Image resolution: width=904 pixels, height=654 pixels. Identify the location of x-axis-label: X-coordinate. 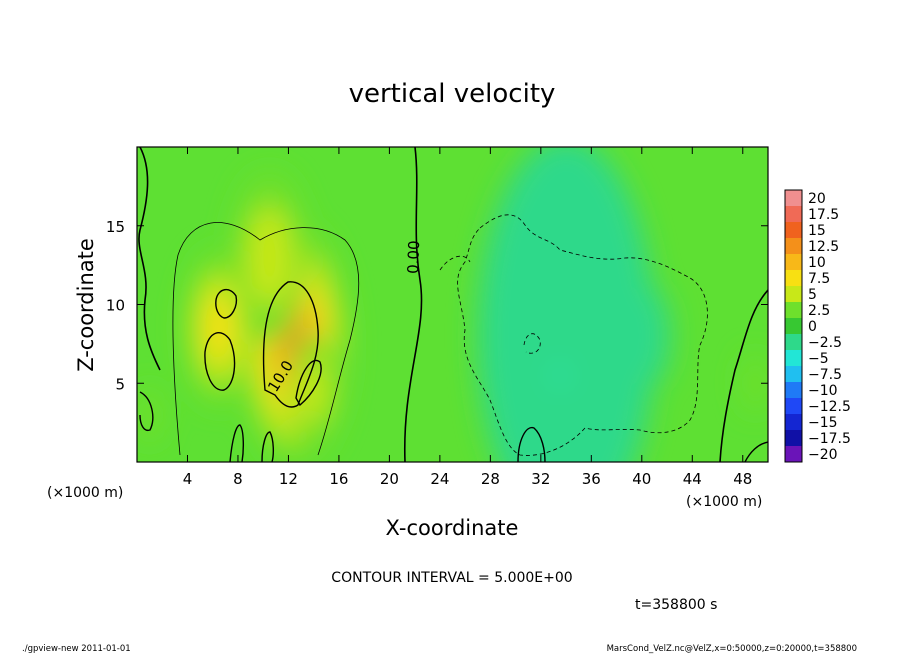
(452, 528).